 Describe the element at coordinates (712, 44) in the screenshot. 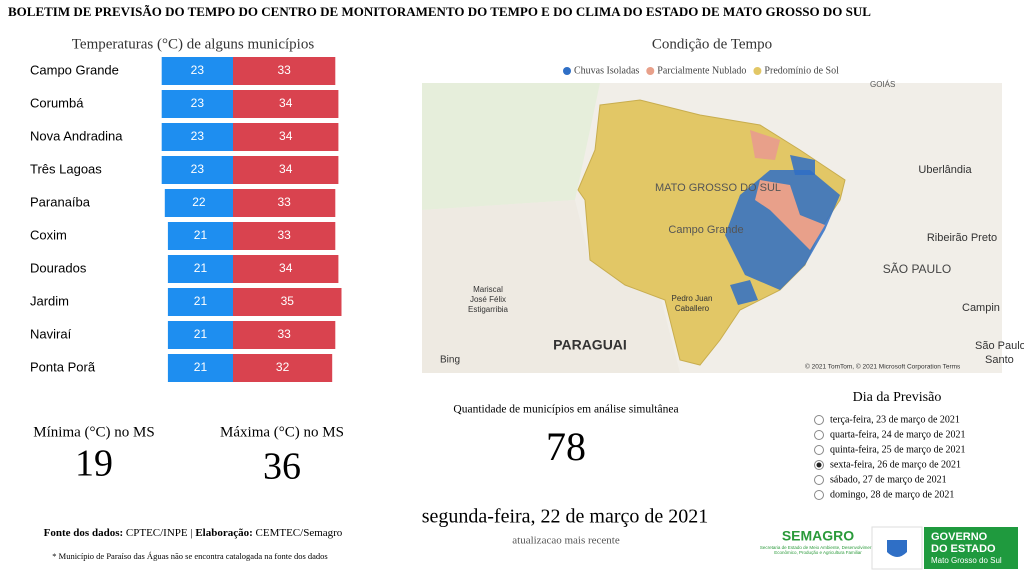

I see `map-title: Condição de Tempo` at that location.